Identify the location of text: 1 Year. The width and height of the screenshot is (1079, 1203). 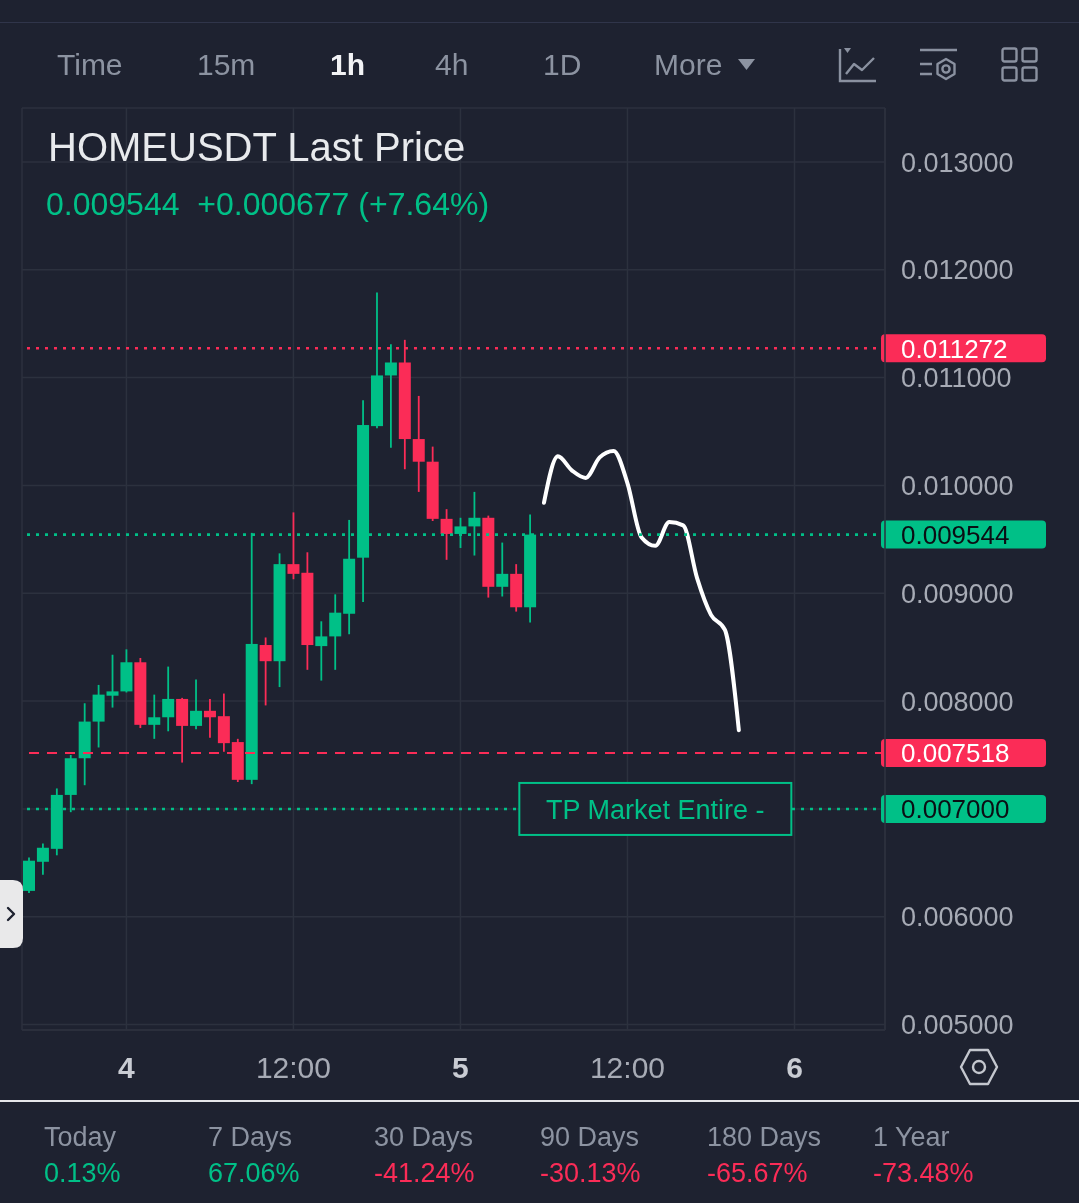
(911, 1137).